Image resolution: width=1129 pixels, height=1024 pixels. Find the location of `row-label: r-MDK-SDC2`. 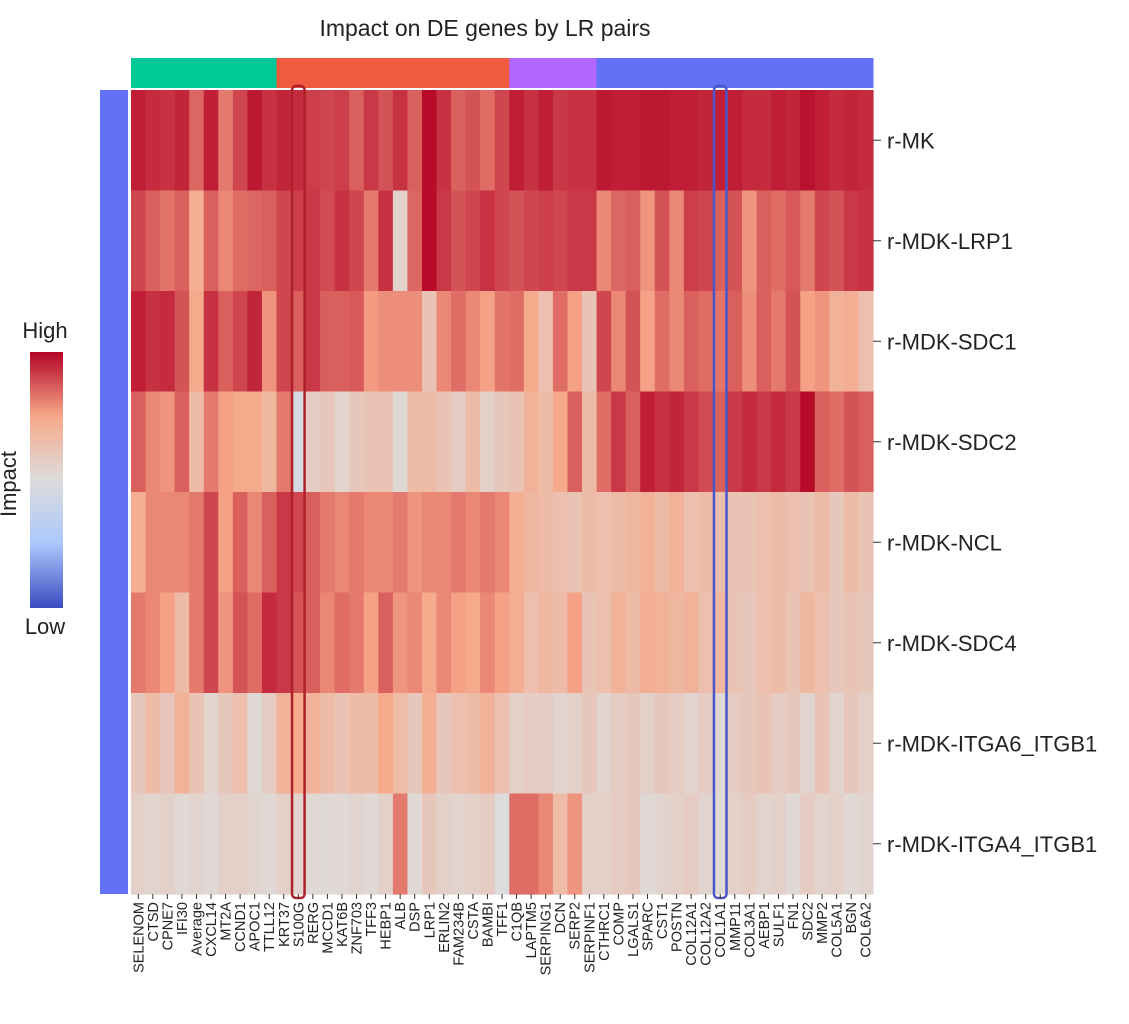

row-label: r-MDK-SDC2 is located at coordinates (952, 442).